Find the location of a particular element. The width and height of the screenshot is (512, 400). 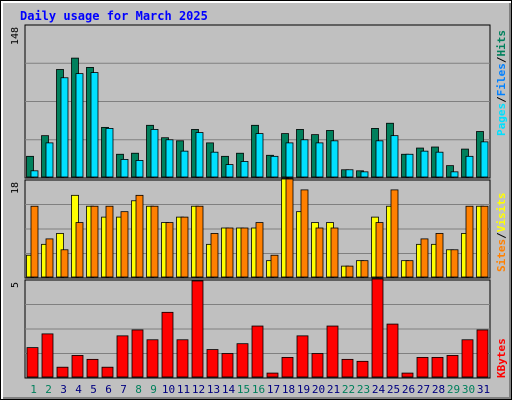

day-label: 20 is located at coordinates (318, 389).